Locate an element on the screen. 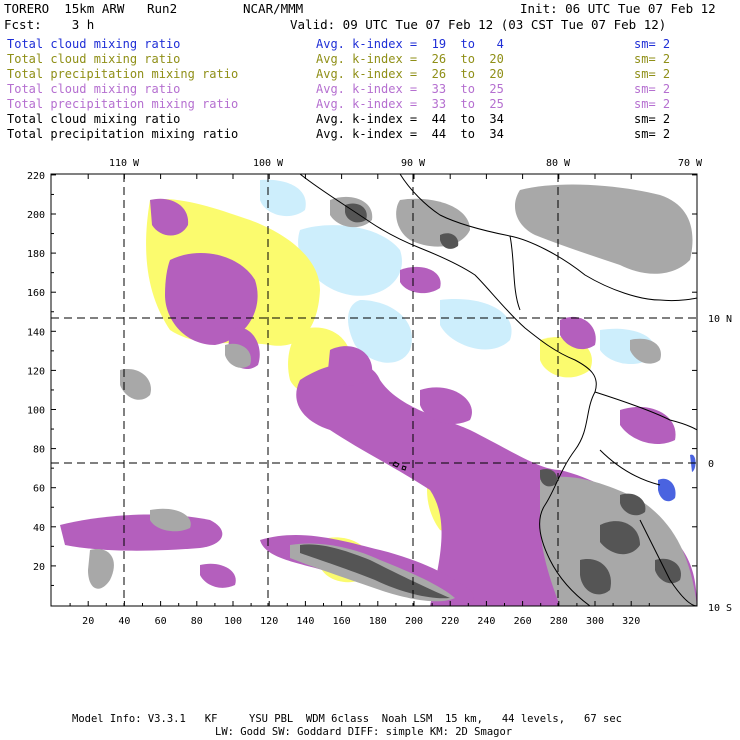 The height and width of the screenshot is (740, 740). y-tick-label: 40 is located at coordinates (39, 528).